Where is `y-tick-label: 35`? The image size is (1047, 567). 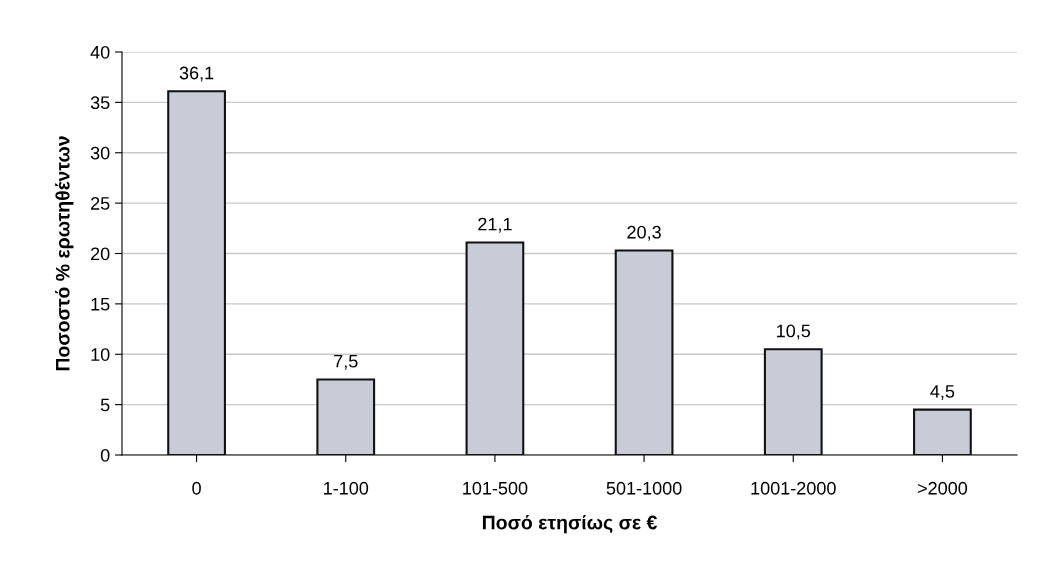 y-tick-label: 35 is located at coordinates (100, 103).